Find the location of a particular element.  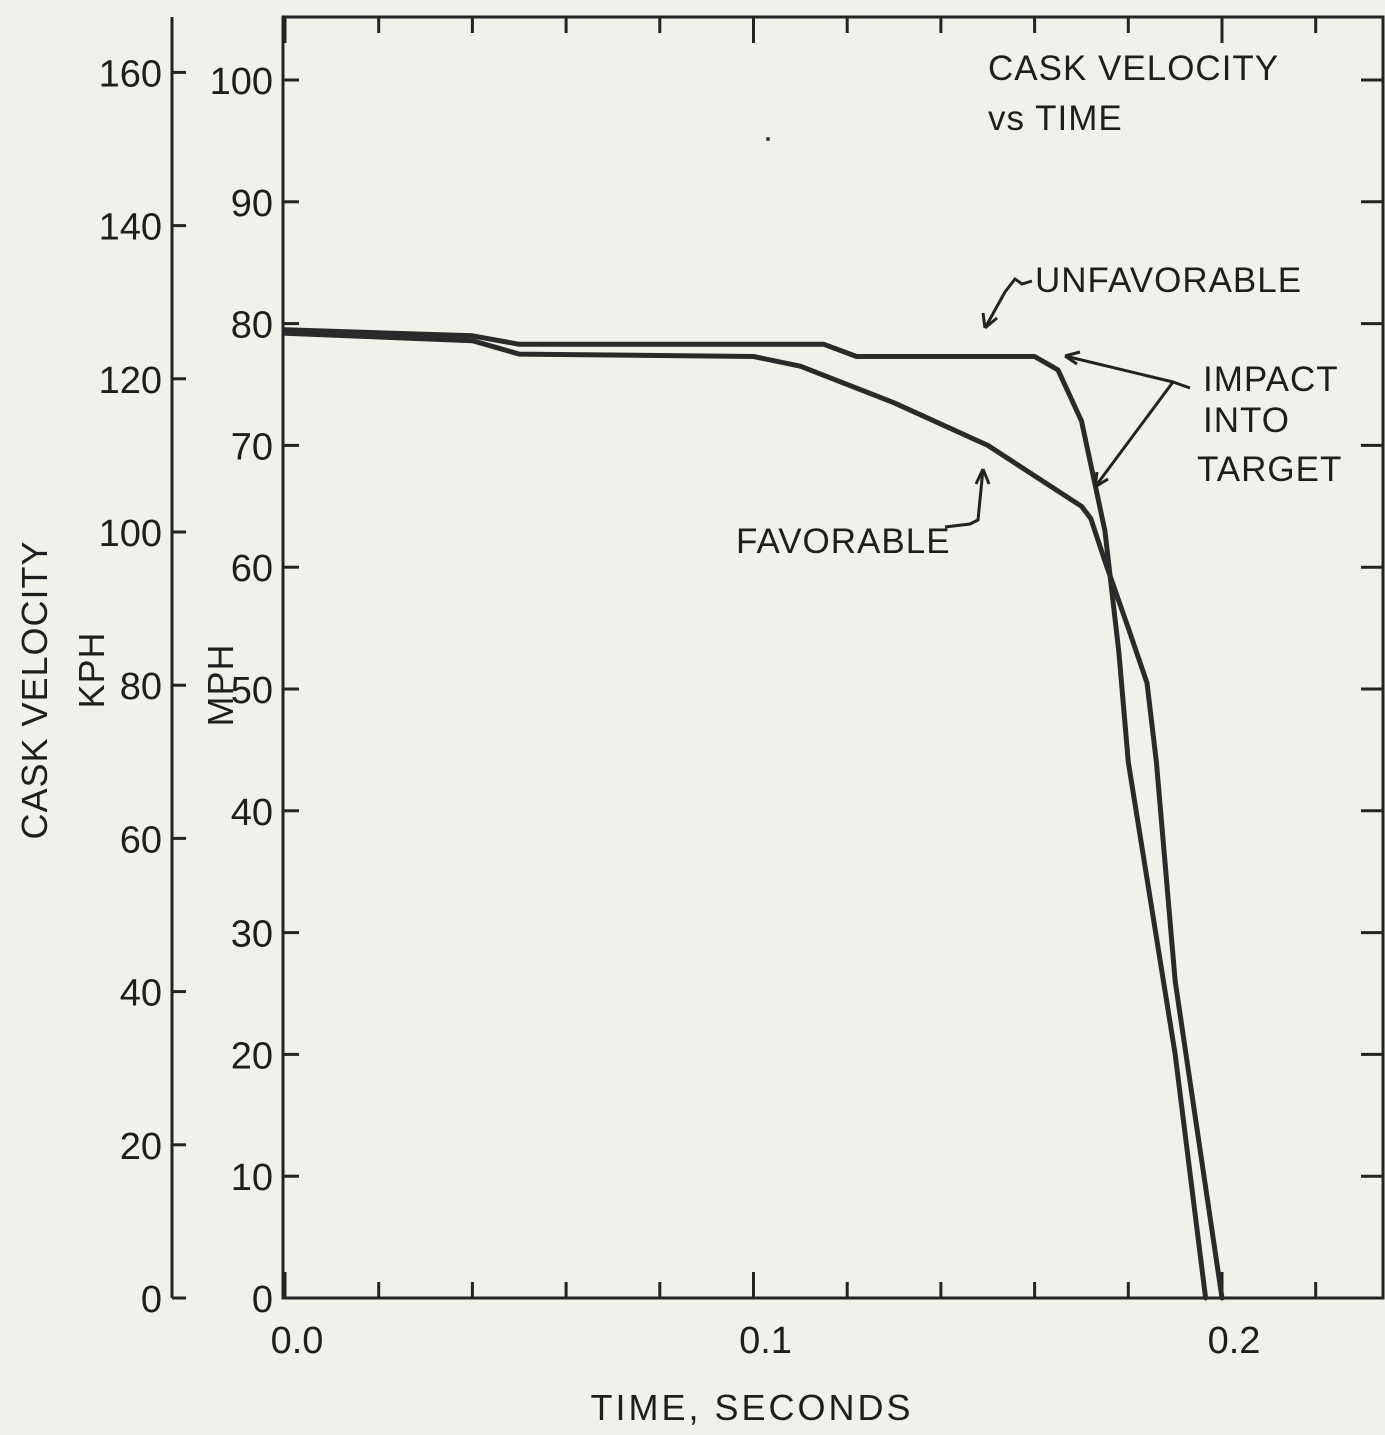

mph-tick-label: 100 is located at coordinates (241, 82).